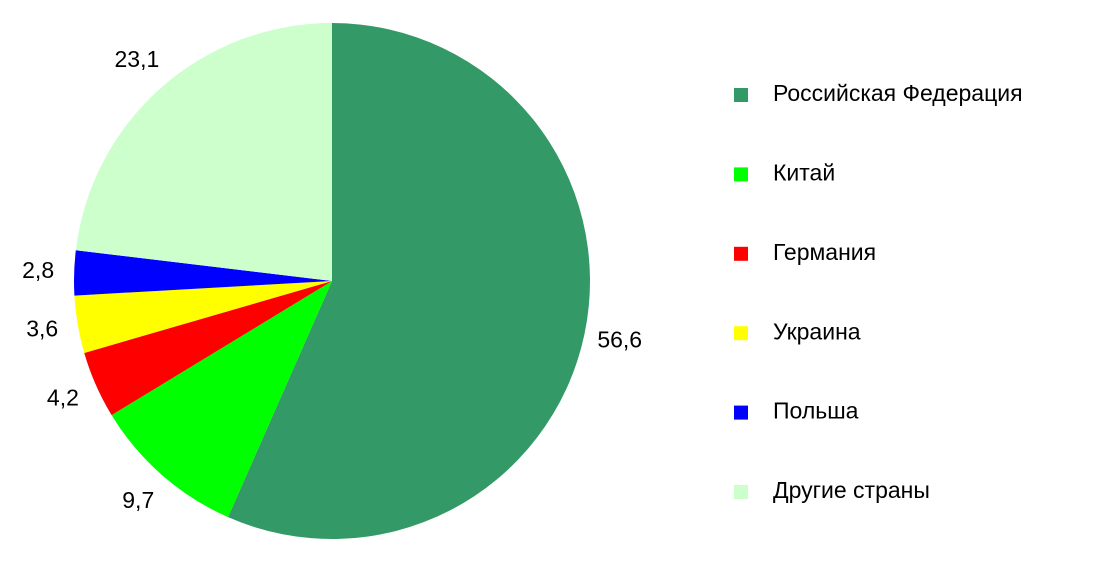 This screenshot has height=570, width=1100. Describe the element at coordinates (804, 172) in the screenshot. I see `legend-label: Китай` at that location.